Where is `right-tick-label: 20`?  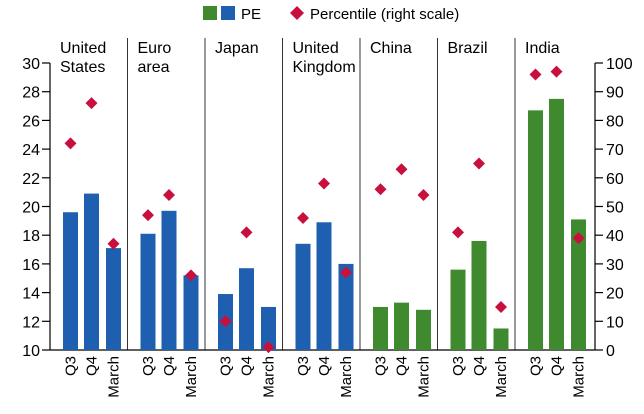 right-tick-label: 20 is located at coordinates (615, 294).